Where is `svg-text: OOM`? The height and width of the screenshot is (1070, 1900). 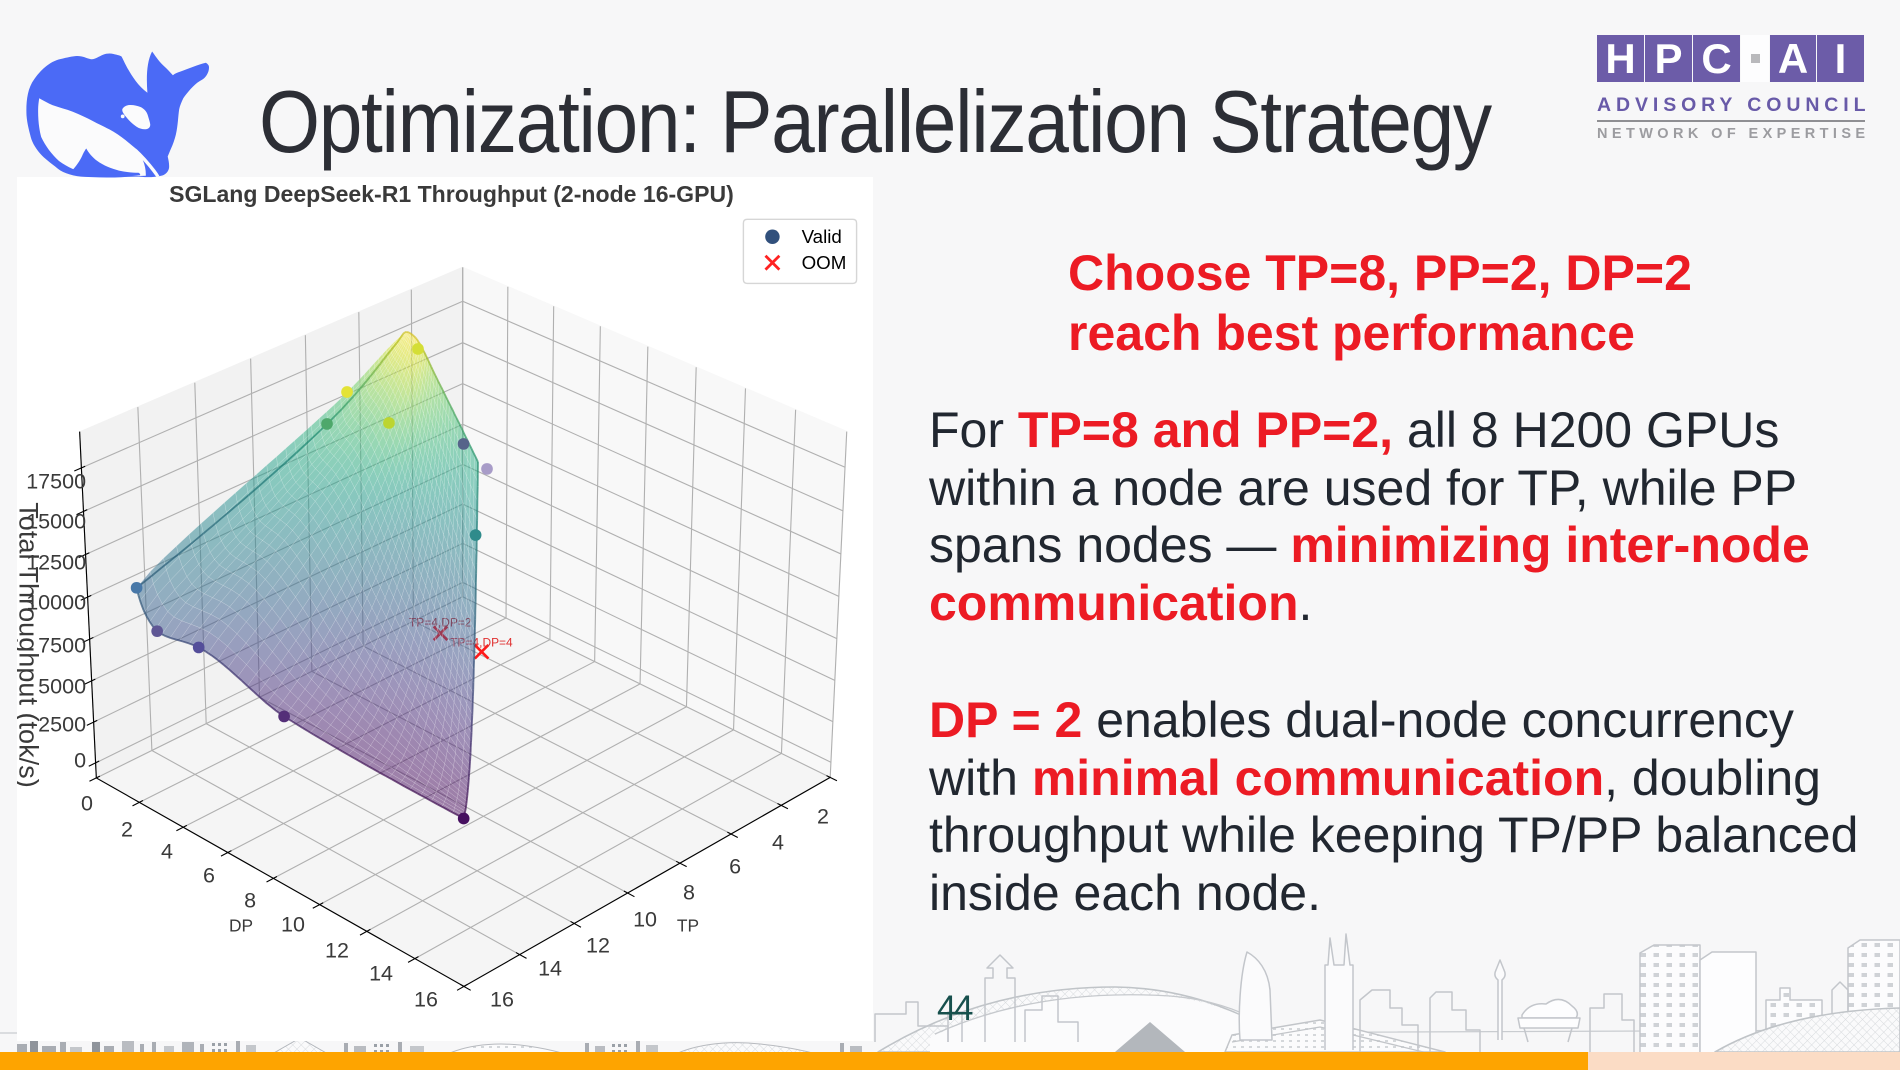
svg-text: OOM is located at coordinates (824, 262).